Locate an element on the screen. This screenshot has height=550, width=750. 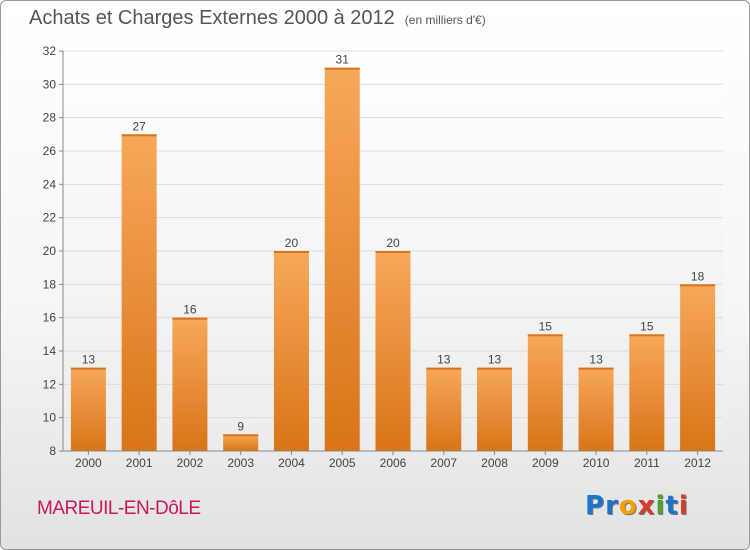
x-tick-label: 2000 is located at coordinates (88, 463).